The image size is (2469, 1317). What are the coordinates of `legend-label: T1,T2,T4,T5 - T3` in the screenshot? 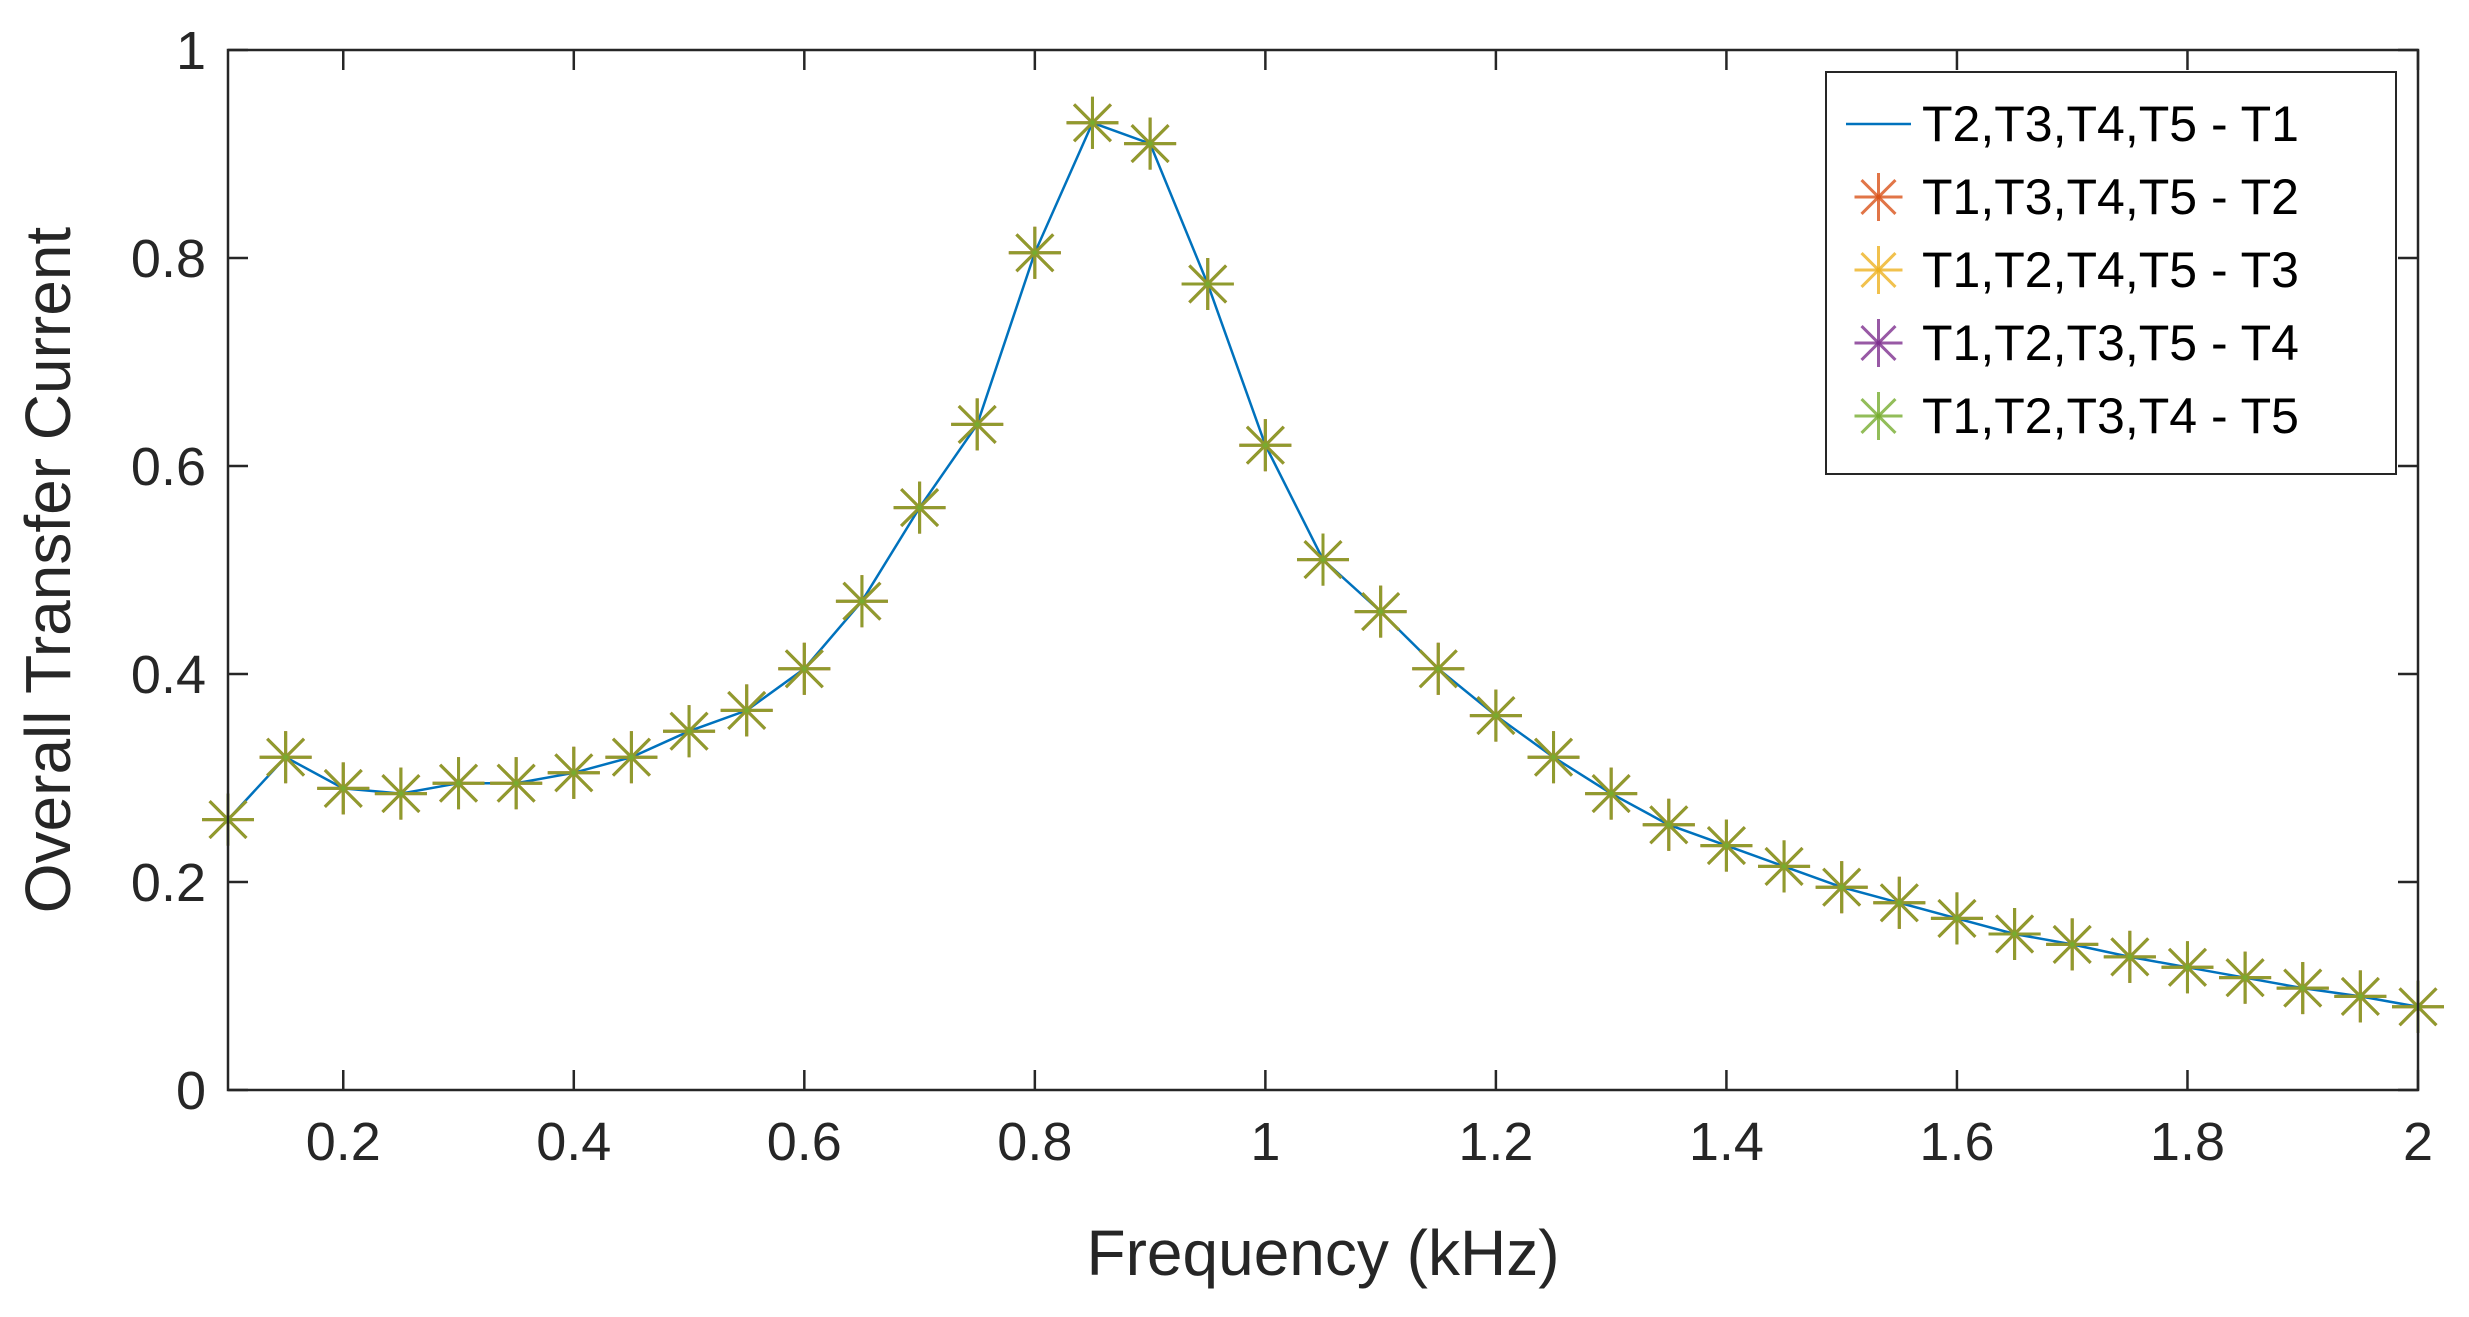 It's located at (2110, 270).